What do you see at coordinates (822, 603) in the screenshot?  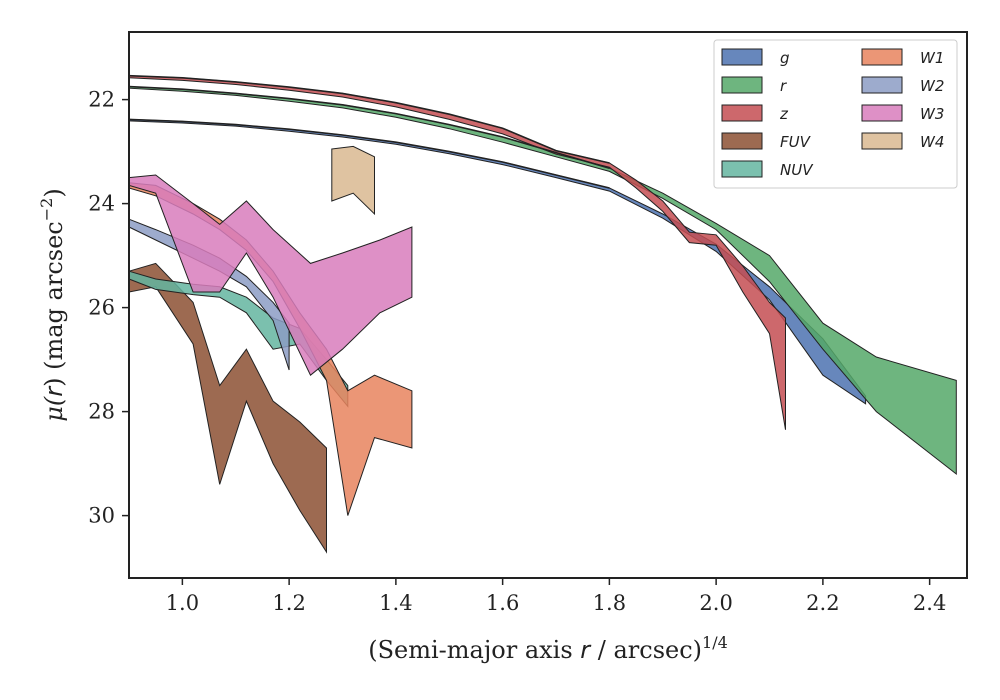 I see `x-tick-label: 2.2` at bounding box center [822, 603].